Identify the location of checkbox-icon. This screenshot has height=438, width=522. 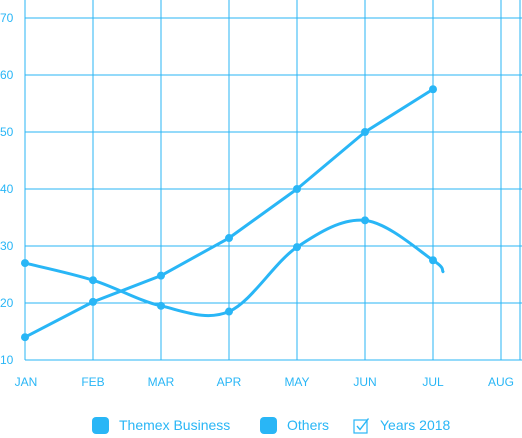
(361, 425).